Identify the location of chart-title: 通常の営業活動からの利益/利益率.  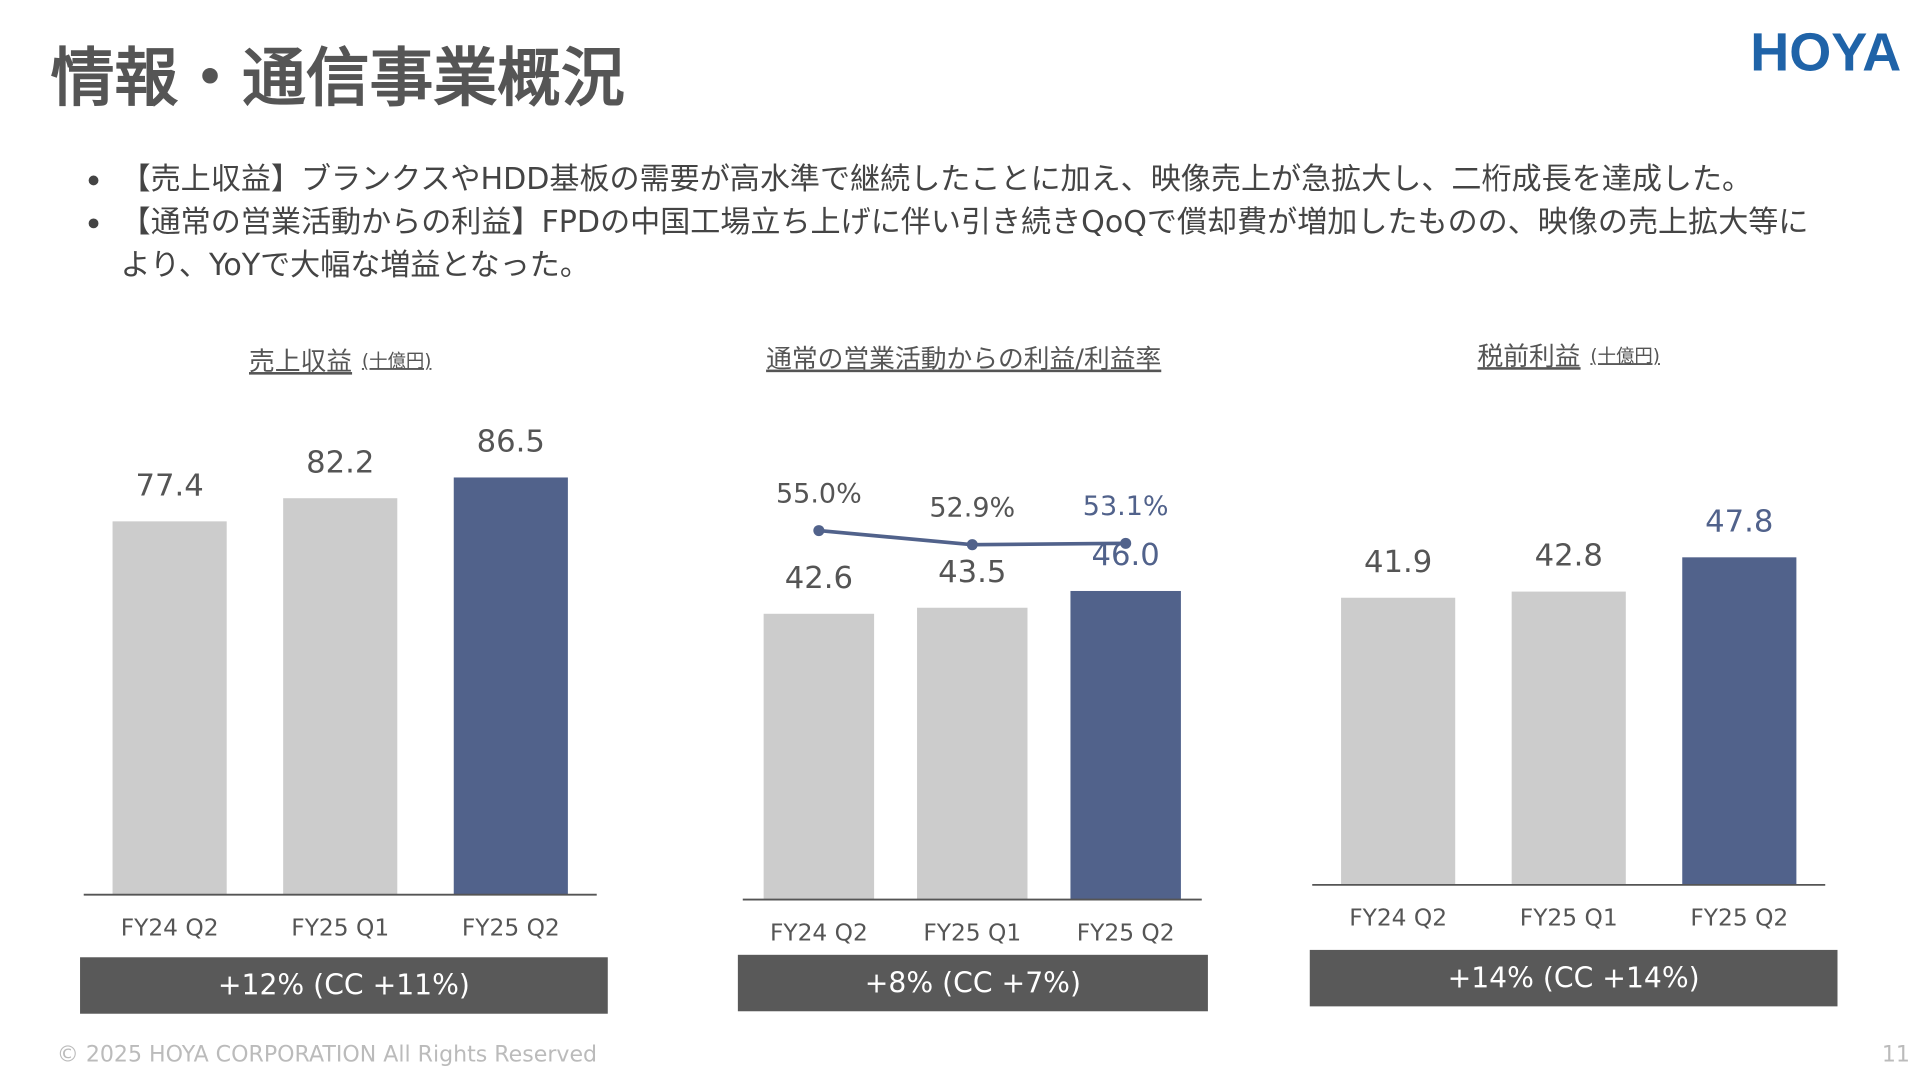
(963, 359).